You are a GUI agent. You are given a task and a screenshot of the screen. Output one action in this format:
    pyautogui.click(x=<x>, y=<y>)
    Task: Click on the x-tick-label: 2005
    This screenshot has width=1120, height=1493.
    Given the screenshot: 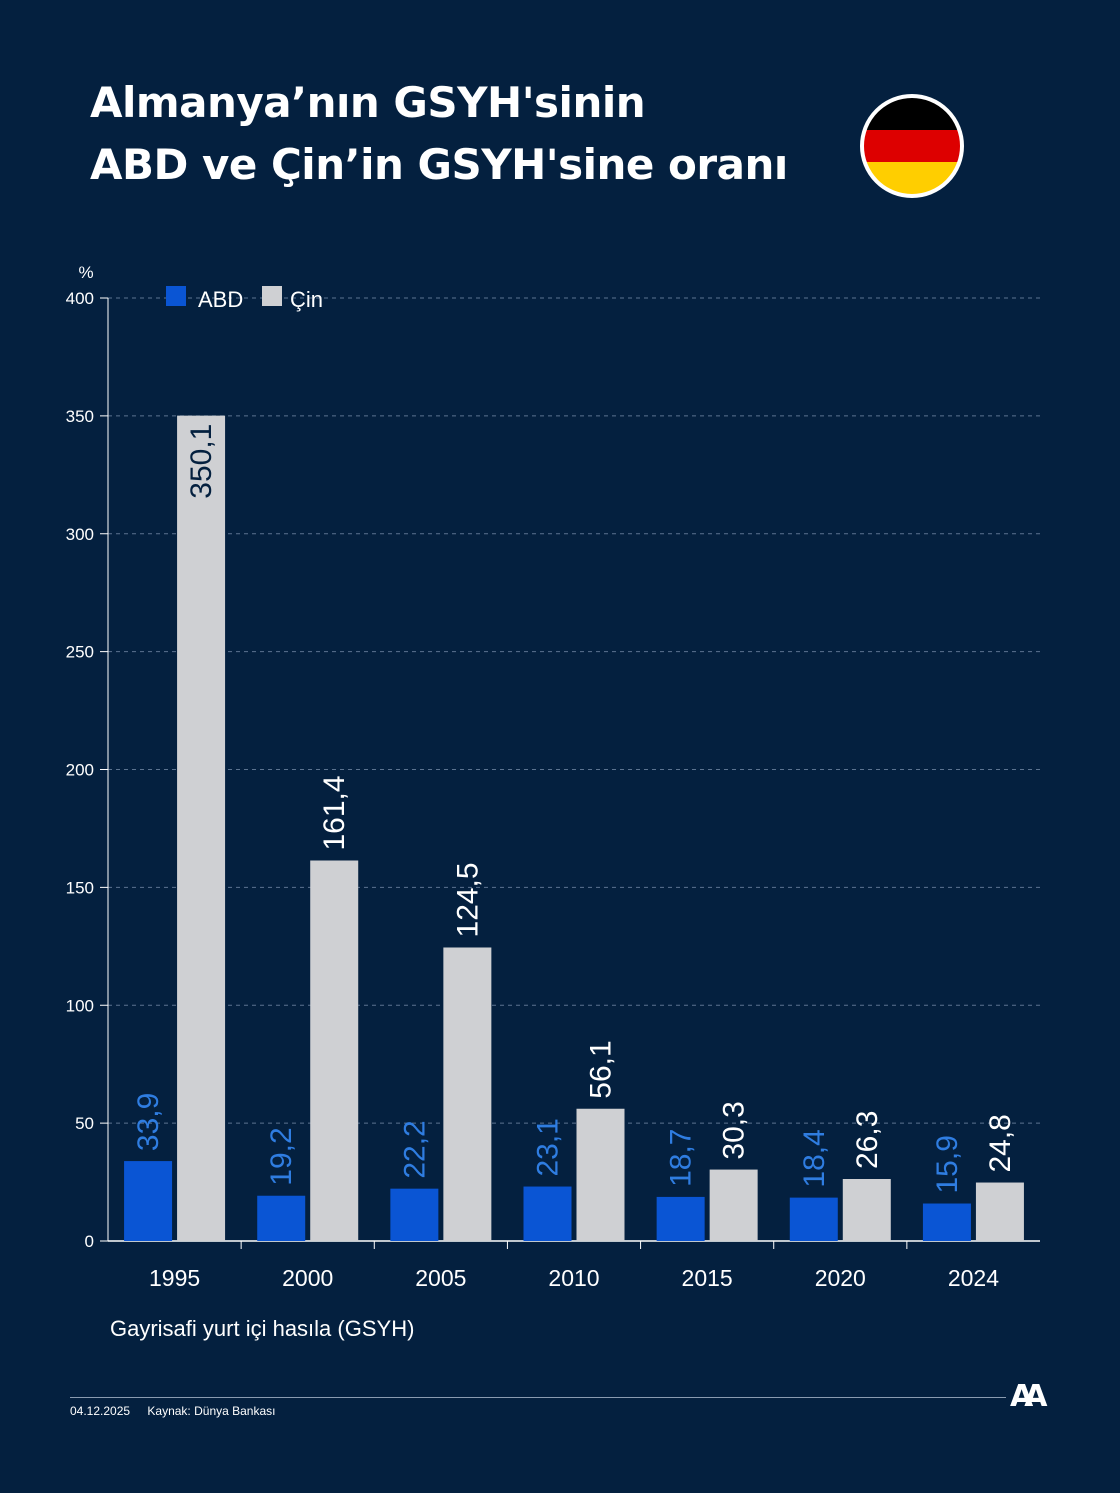 What is the action you would take?
    pyautogui.click(x=440, y=1278)
    